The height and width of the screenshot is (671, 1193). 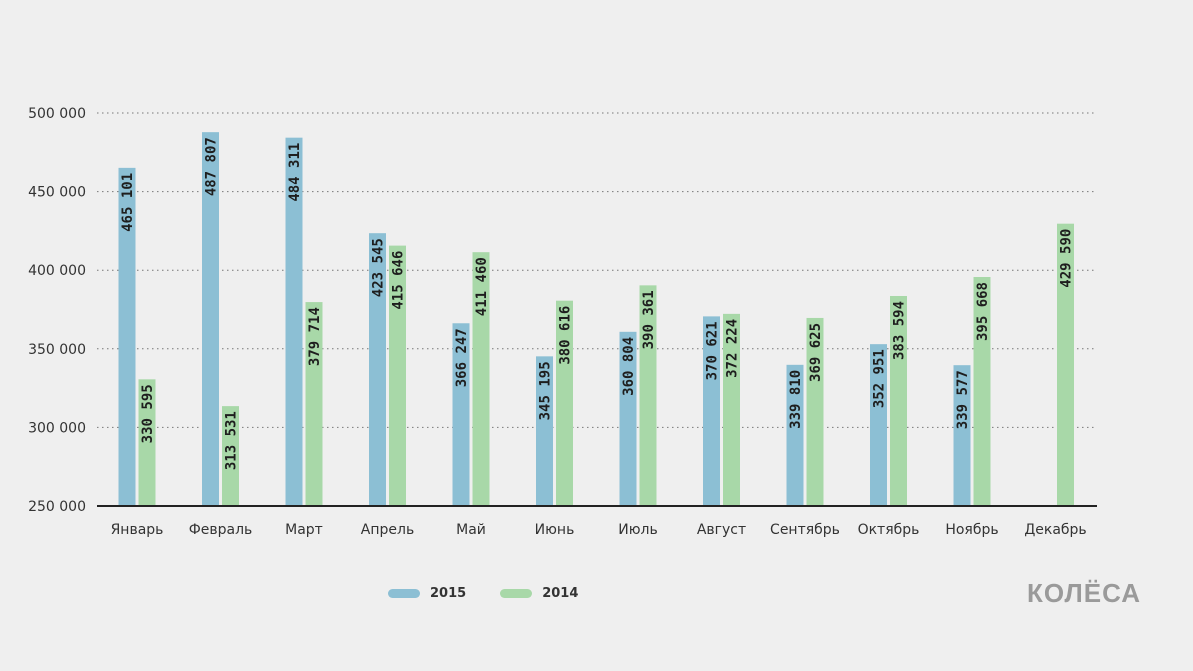 I want to click on data-label: 411 460, so click(x=482, y=286).